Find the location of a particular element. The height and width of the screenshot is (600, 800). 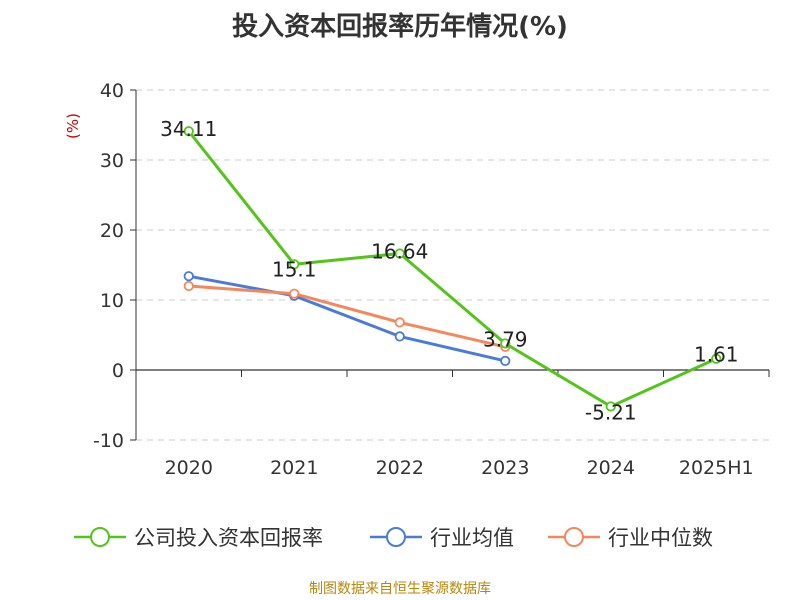

x-tick-label: 2023 is located at coordinates (505, 468).